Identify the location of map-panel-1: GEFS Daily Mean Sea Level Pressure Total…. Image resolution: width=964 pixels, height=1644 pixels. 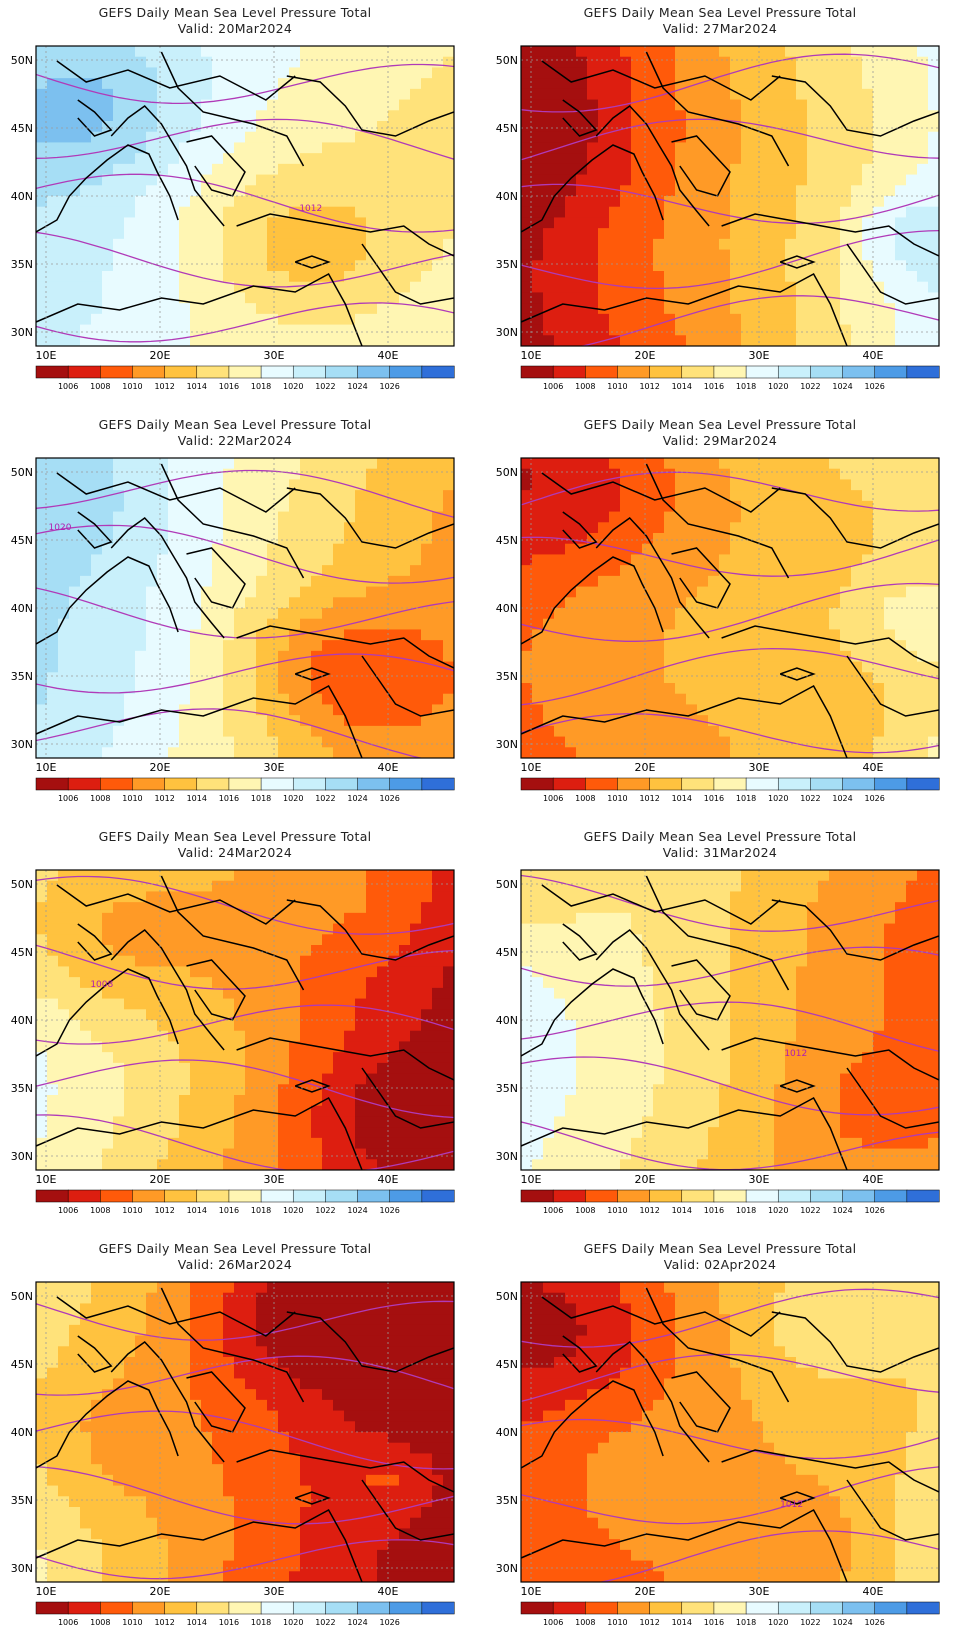
(235, 204).